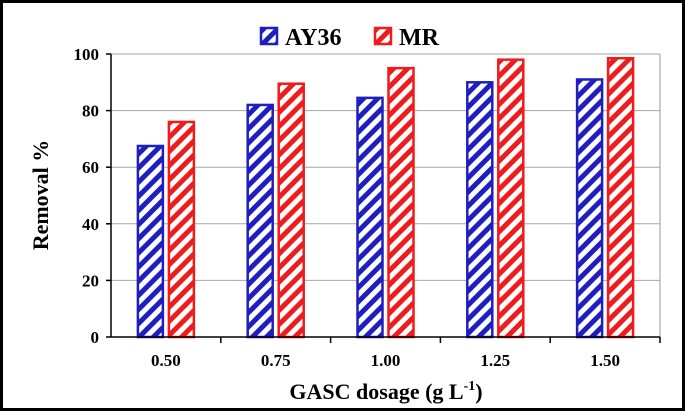  Describe the element at coordinates (605, 360) in the screenshot. I see `x-tick-label: 1.50` at that location.